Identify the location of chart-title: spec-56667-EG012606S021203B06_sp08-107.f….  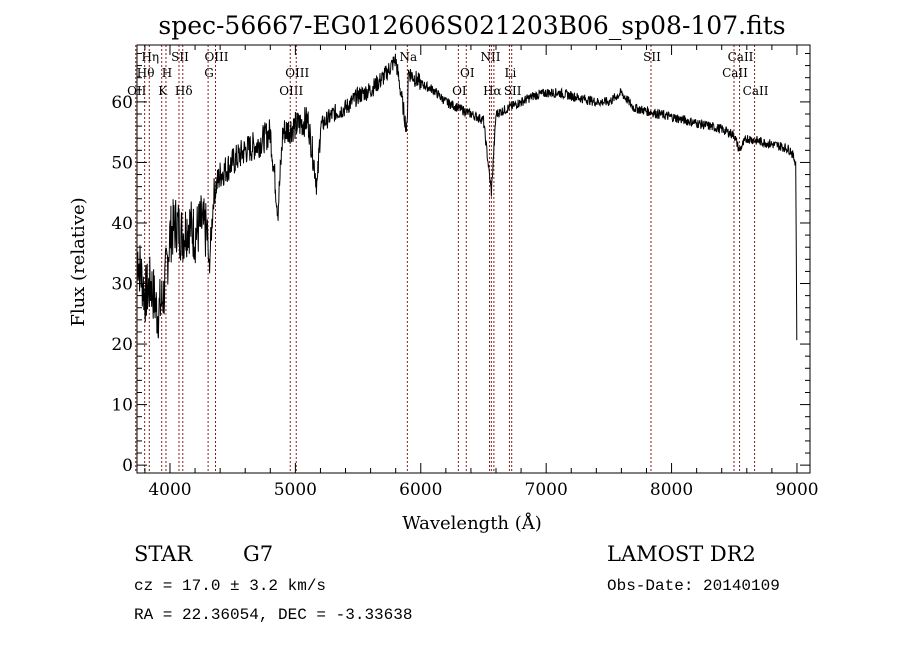
(471, 25).